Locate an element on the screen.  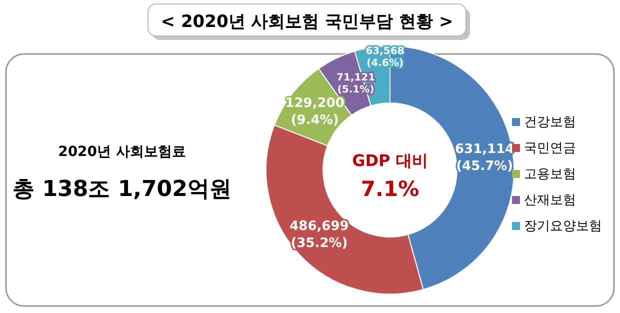
data-label: 486,699 (35.2%) is located at coordinates (319, 235).